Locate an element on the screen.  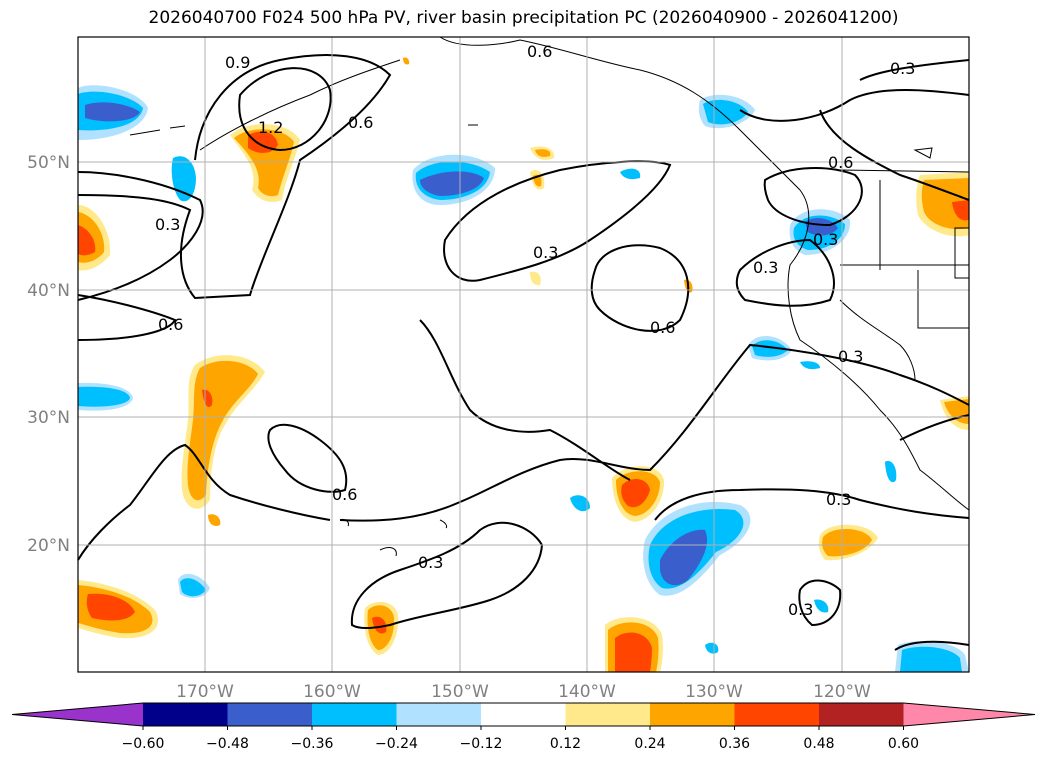
colorbar-tick-label: −0.24 is located at coordinates (396, 744).